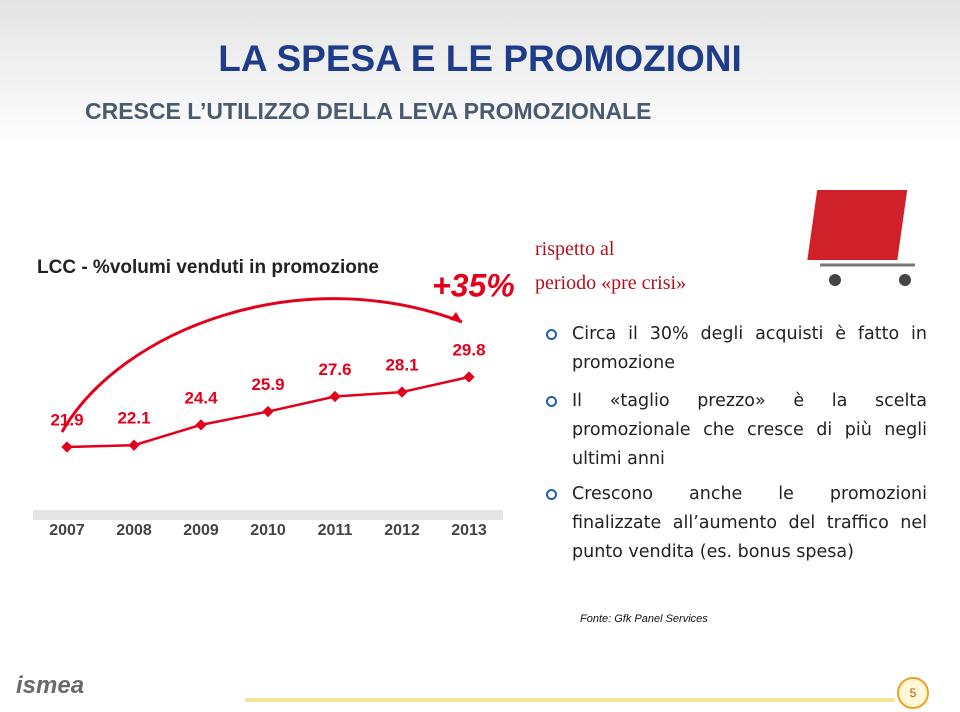 The height and width of the screenshot is (712, 960). What do you see at coordinates (261, 365) in the screenshot?
I see `annotation-arrow` at bounding box center [261, 365].